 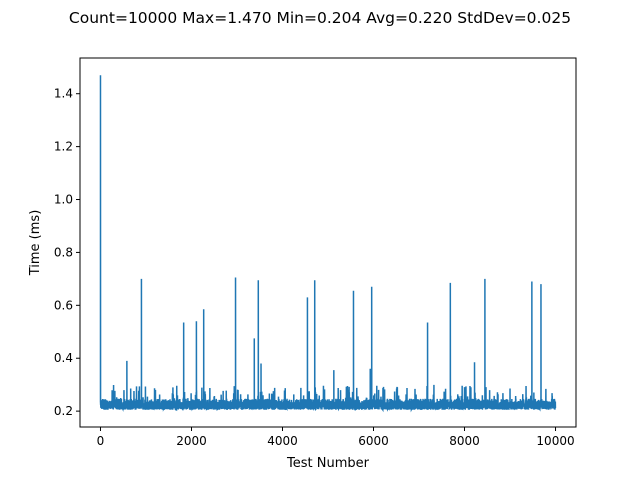 I want to click on y-tick-label: 1.2, so click(x=63, y=147).